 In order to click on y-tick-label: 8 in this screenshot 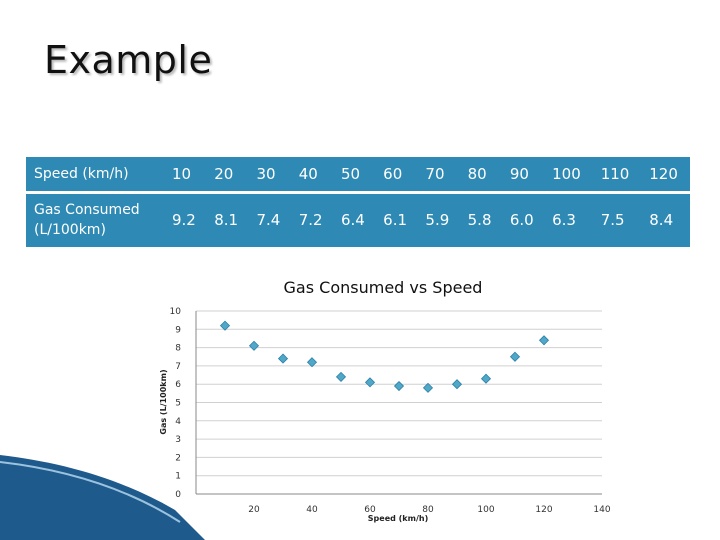, I will do `click(178, 349)`.